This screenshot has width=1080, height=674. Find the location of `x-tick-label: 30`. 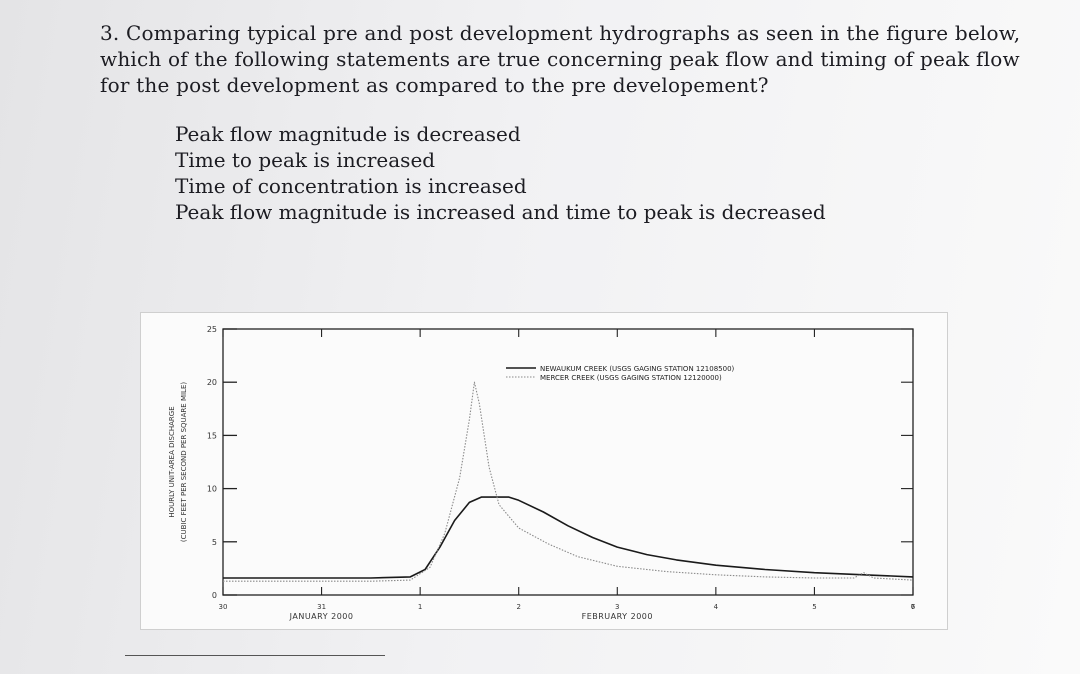

x-tick-label: 30 is located at coordinates (223, 607).